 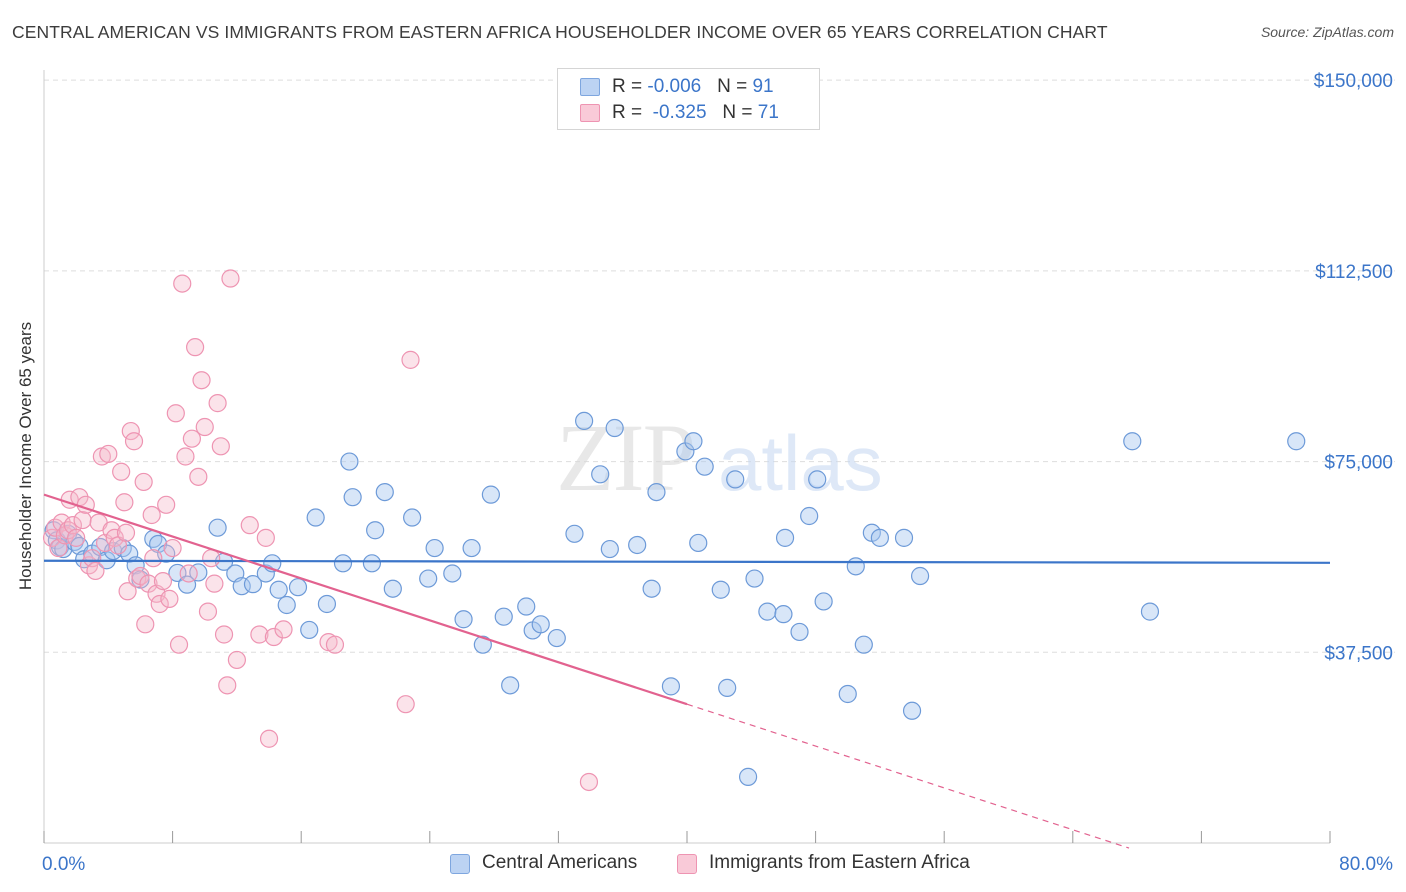 I want to click on source-label: Source: ZipAtlas.com, so click(x=1327, y=32).